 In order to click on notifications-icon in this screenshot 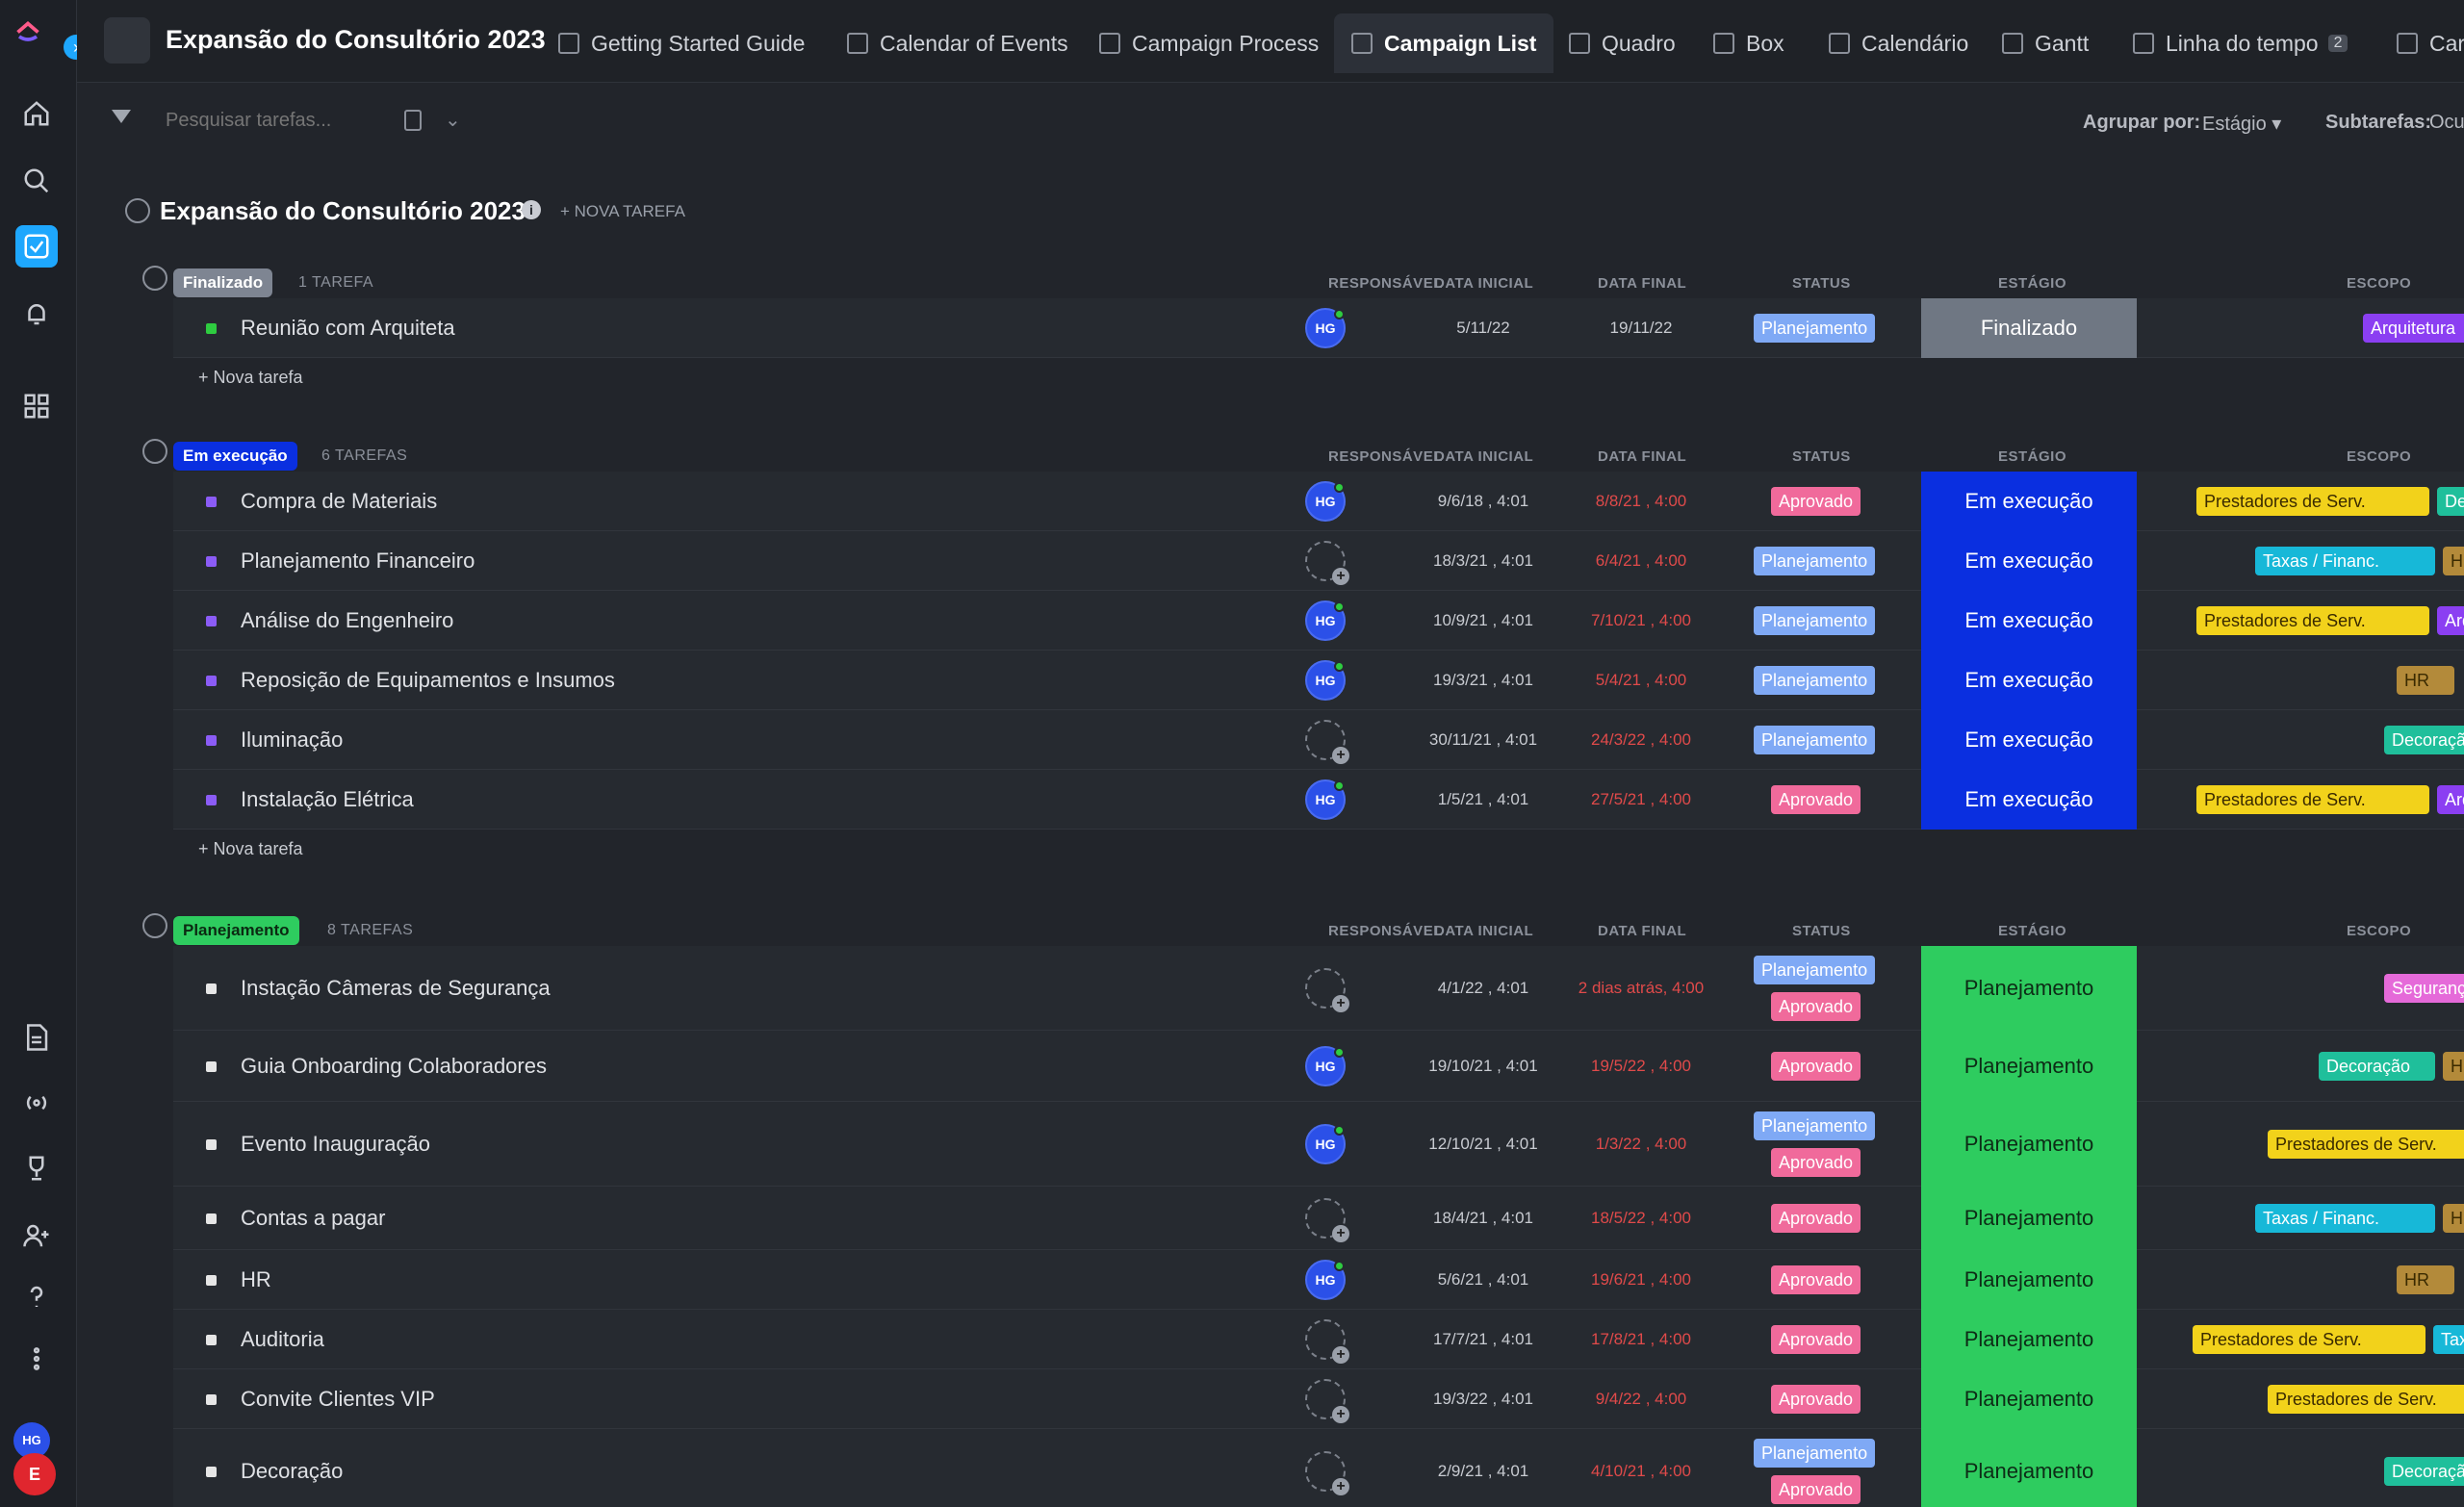, I will do `click(36, 314)`.